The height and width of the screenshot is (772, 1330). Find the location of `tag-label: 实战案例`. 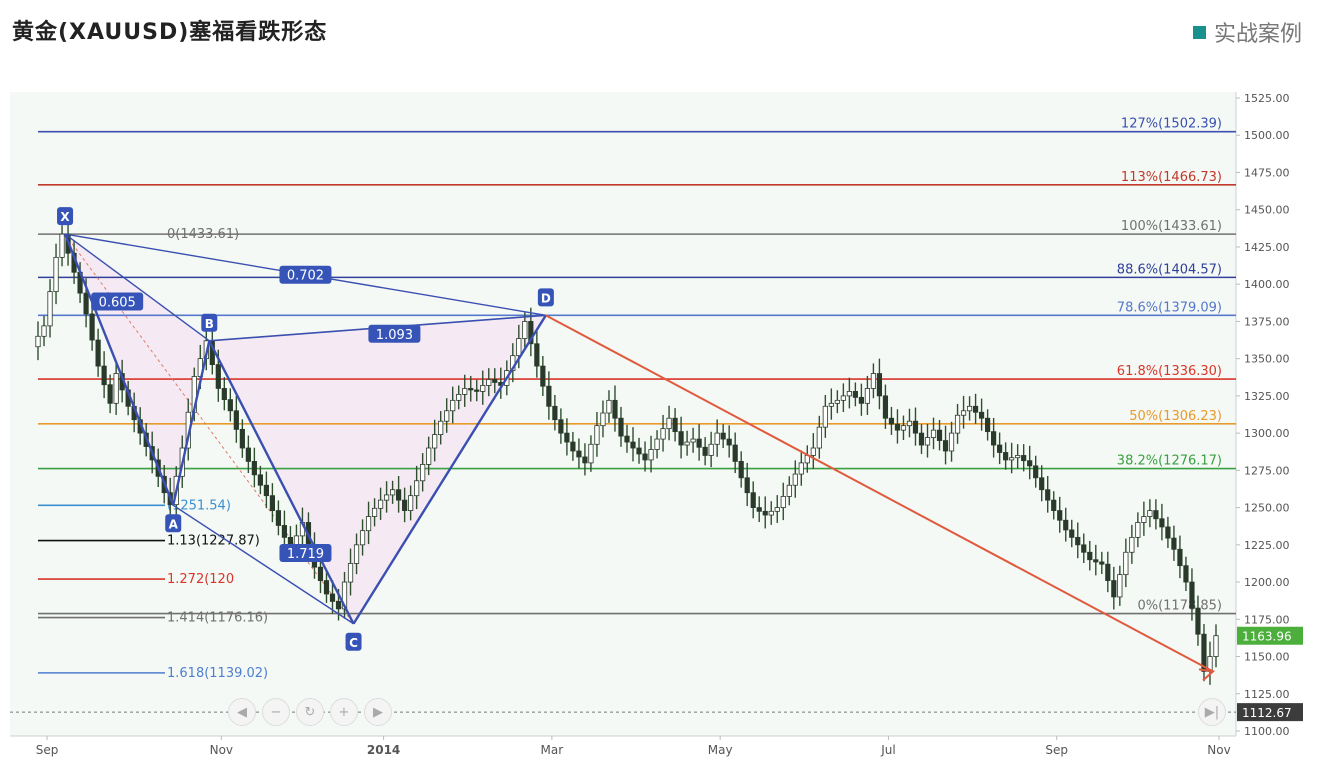

tag-label: 实战案例 is located at coordinates (1257, 34).